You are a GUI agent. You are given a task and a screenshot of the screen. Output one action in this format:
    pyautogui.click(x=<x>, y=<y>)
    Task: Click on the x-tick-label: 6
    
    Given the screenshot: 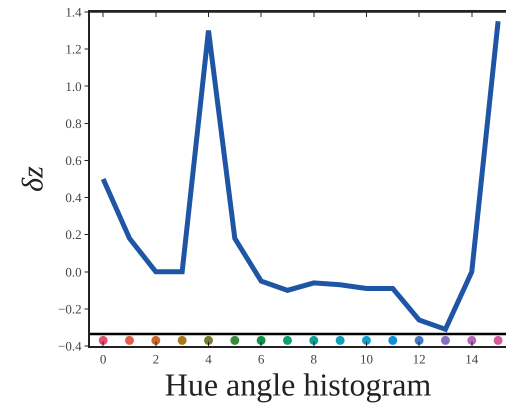 What is the action you would take?
    pyautogui.click(x=261, y=358)
    